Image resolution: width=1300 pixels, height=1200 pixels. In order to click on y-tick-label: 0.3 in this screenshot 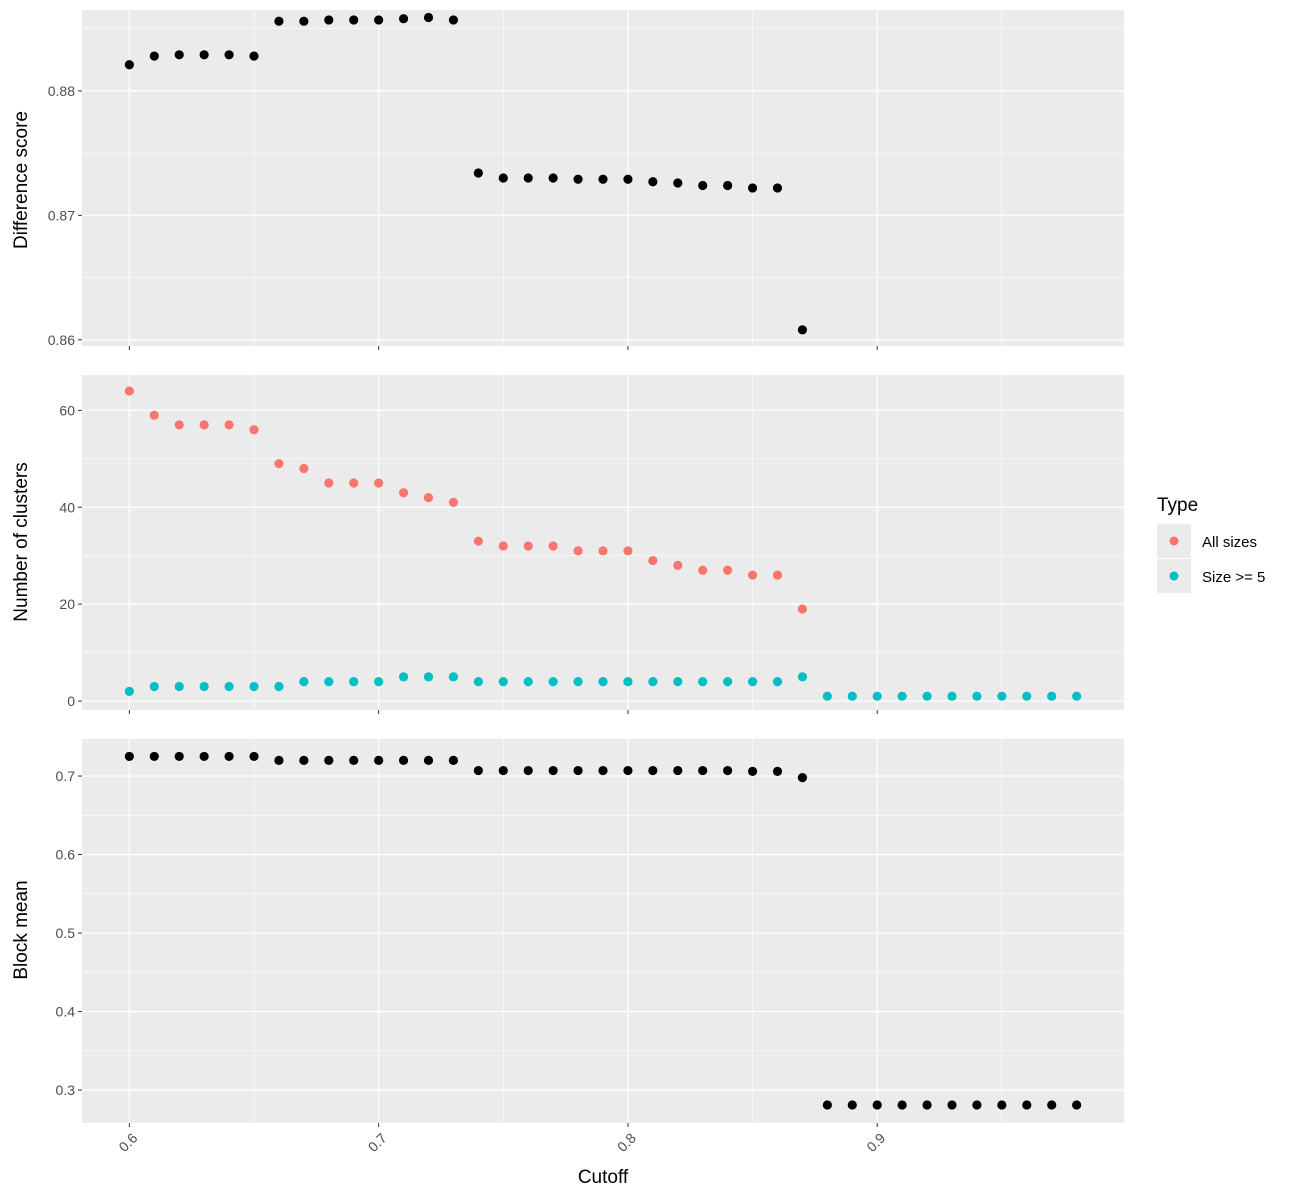, I will do `click(66, 1090)`.